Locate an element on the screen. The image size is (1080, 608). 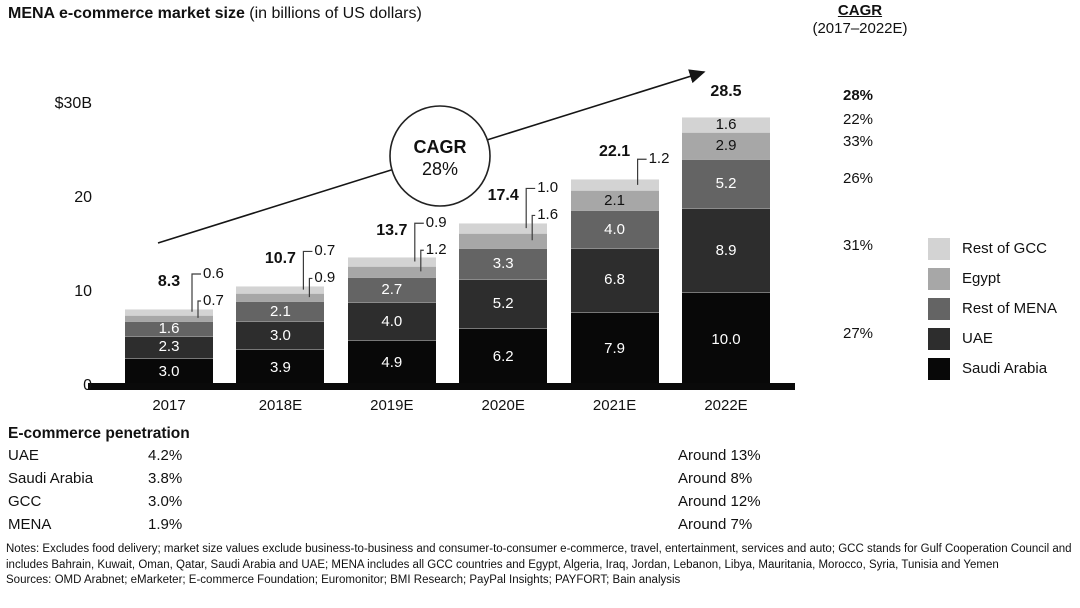
bar-segment: 6.8 is located at coordinates (614, 279).